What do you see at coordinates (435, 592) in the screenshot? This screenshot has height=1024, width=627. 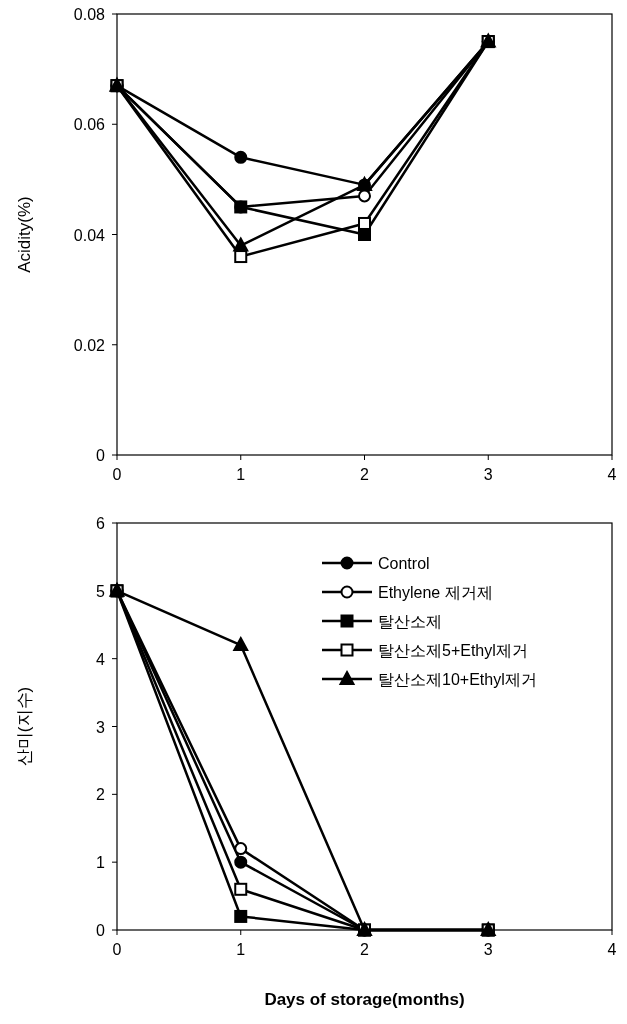 I see `legend-label: Ethylene 제거제` at bounding box center [435, 592].